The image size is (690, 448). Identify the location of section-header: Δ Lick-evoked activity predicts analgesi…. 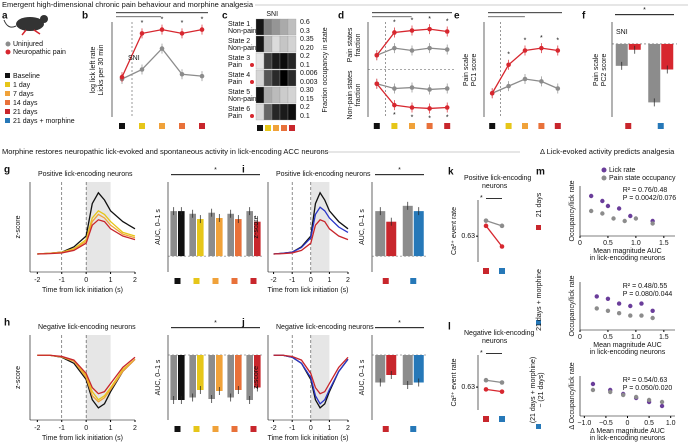
(607, 151).